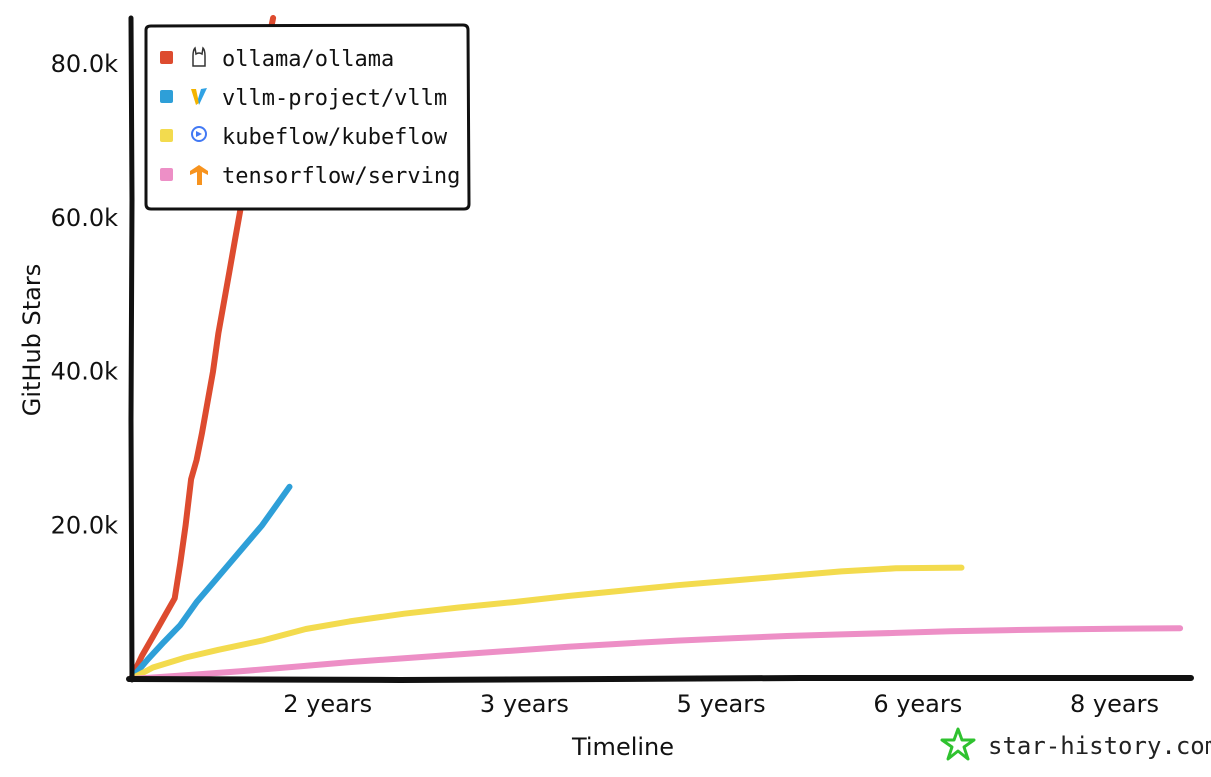 Image resolution: width=1211 pixels, height=777 pixels. Describe the element at coordinates (84, 64) in the screenshot. I see `y-tick-label: 80.0k` at that location.